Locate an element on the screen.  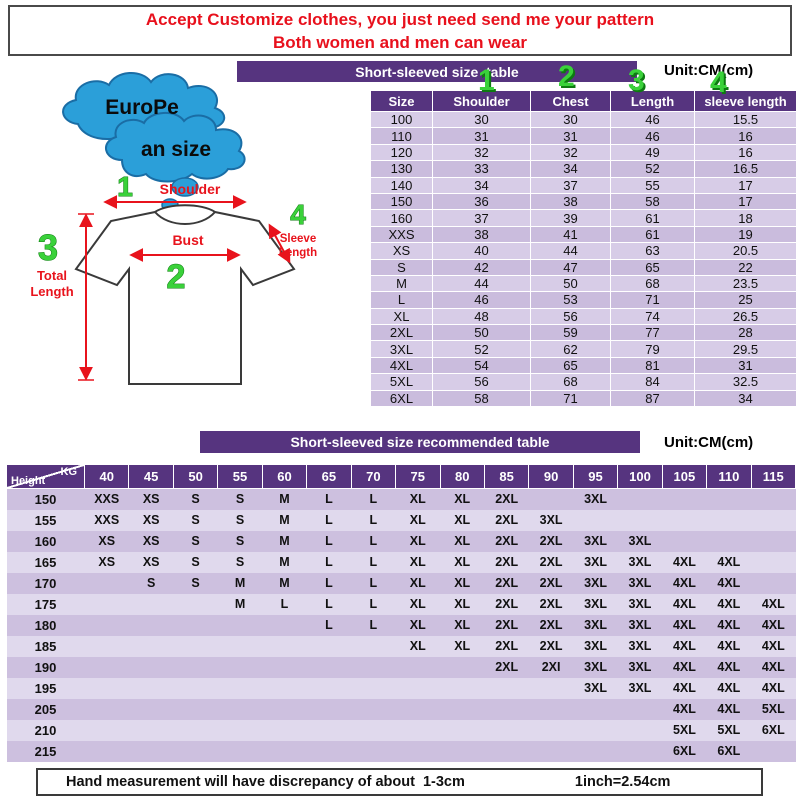
measurement-cell: 40 is located at coordinates (481, 251).